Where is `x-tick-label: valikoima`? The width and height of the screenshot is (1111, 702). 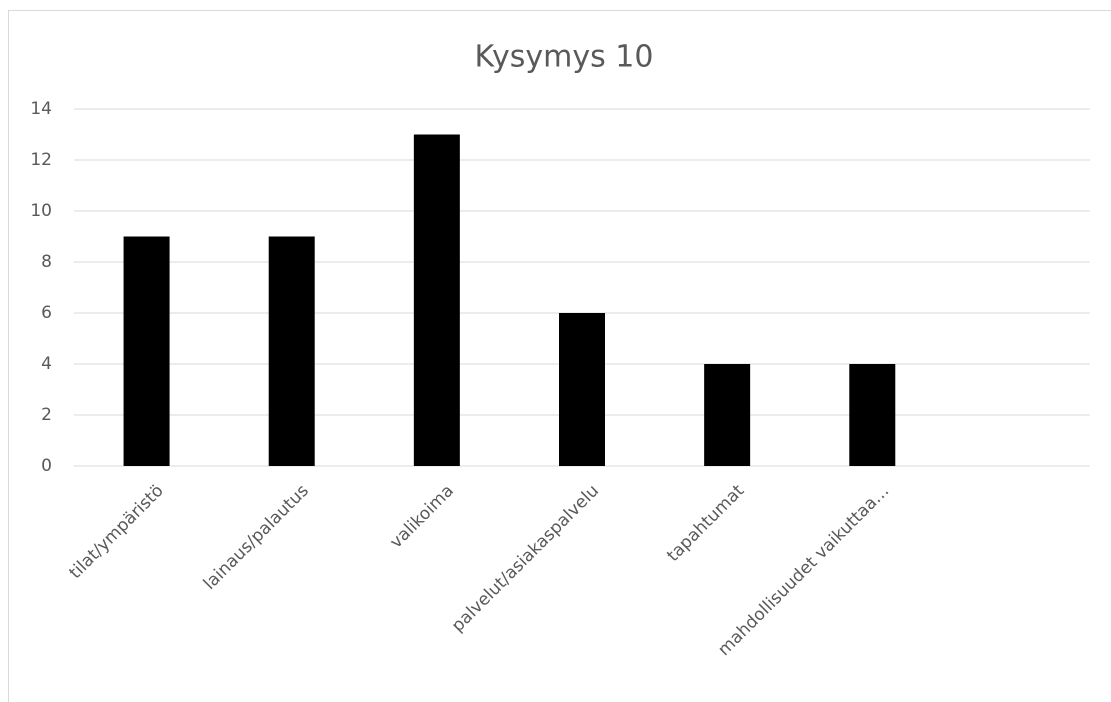
x-tick-label: valikoima is located at coordinates (422, 517).